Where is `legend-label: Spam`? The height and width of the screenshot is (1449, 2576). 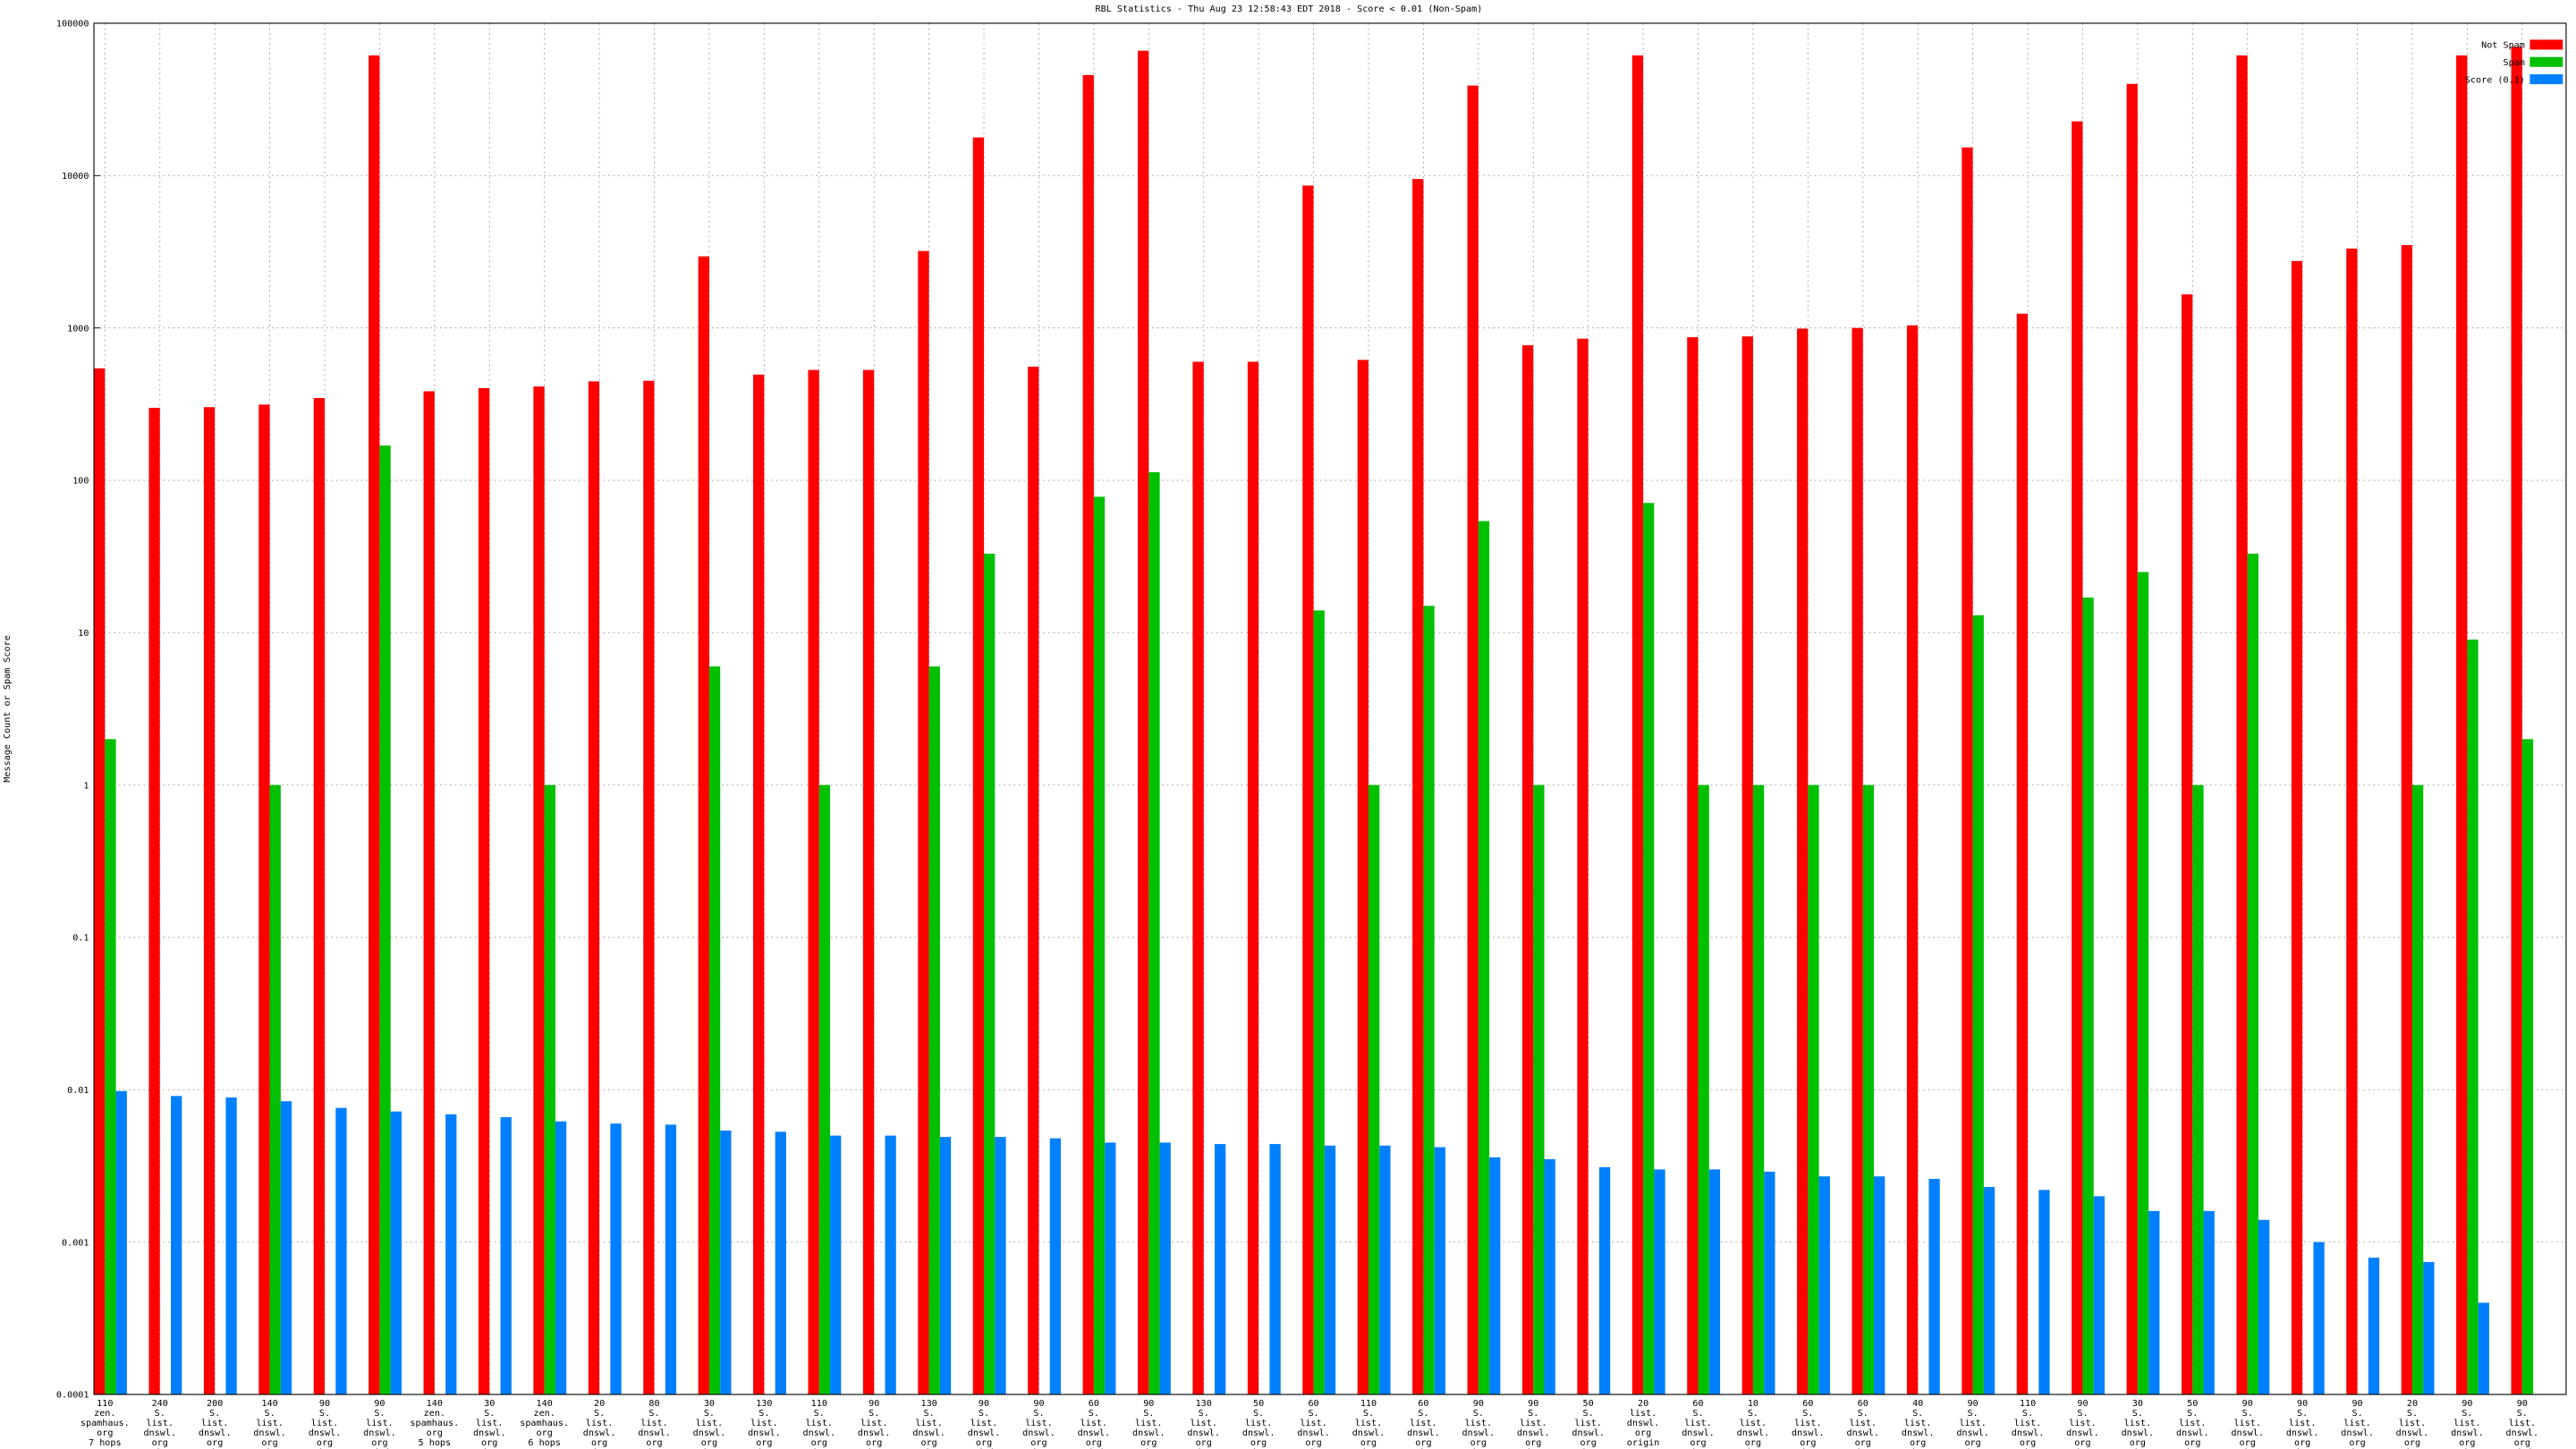
legend-label: Spam is located at coordinates (2513, 63).